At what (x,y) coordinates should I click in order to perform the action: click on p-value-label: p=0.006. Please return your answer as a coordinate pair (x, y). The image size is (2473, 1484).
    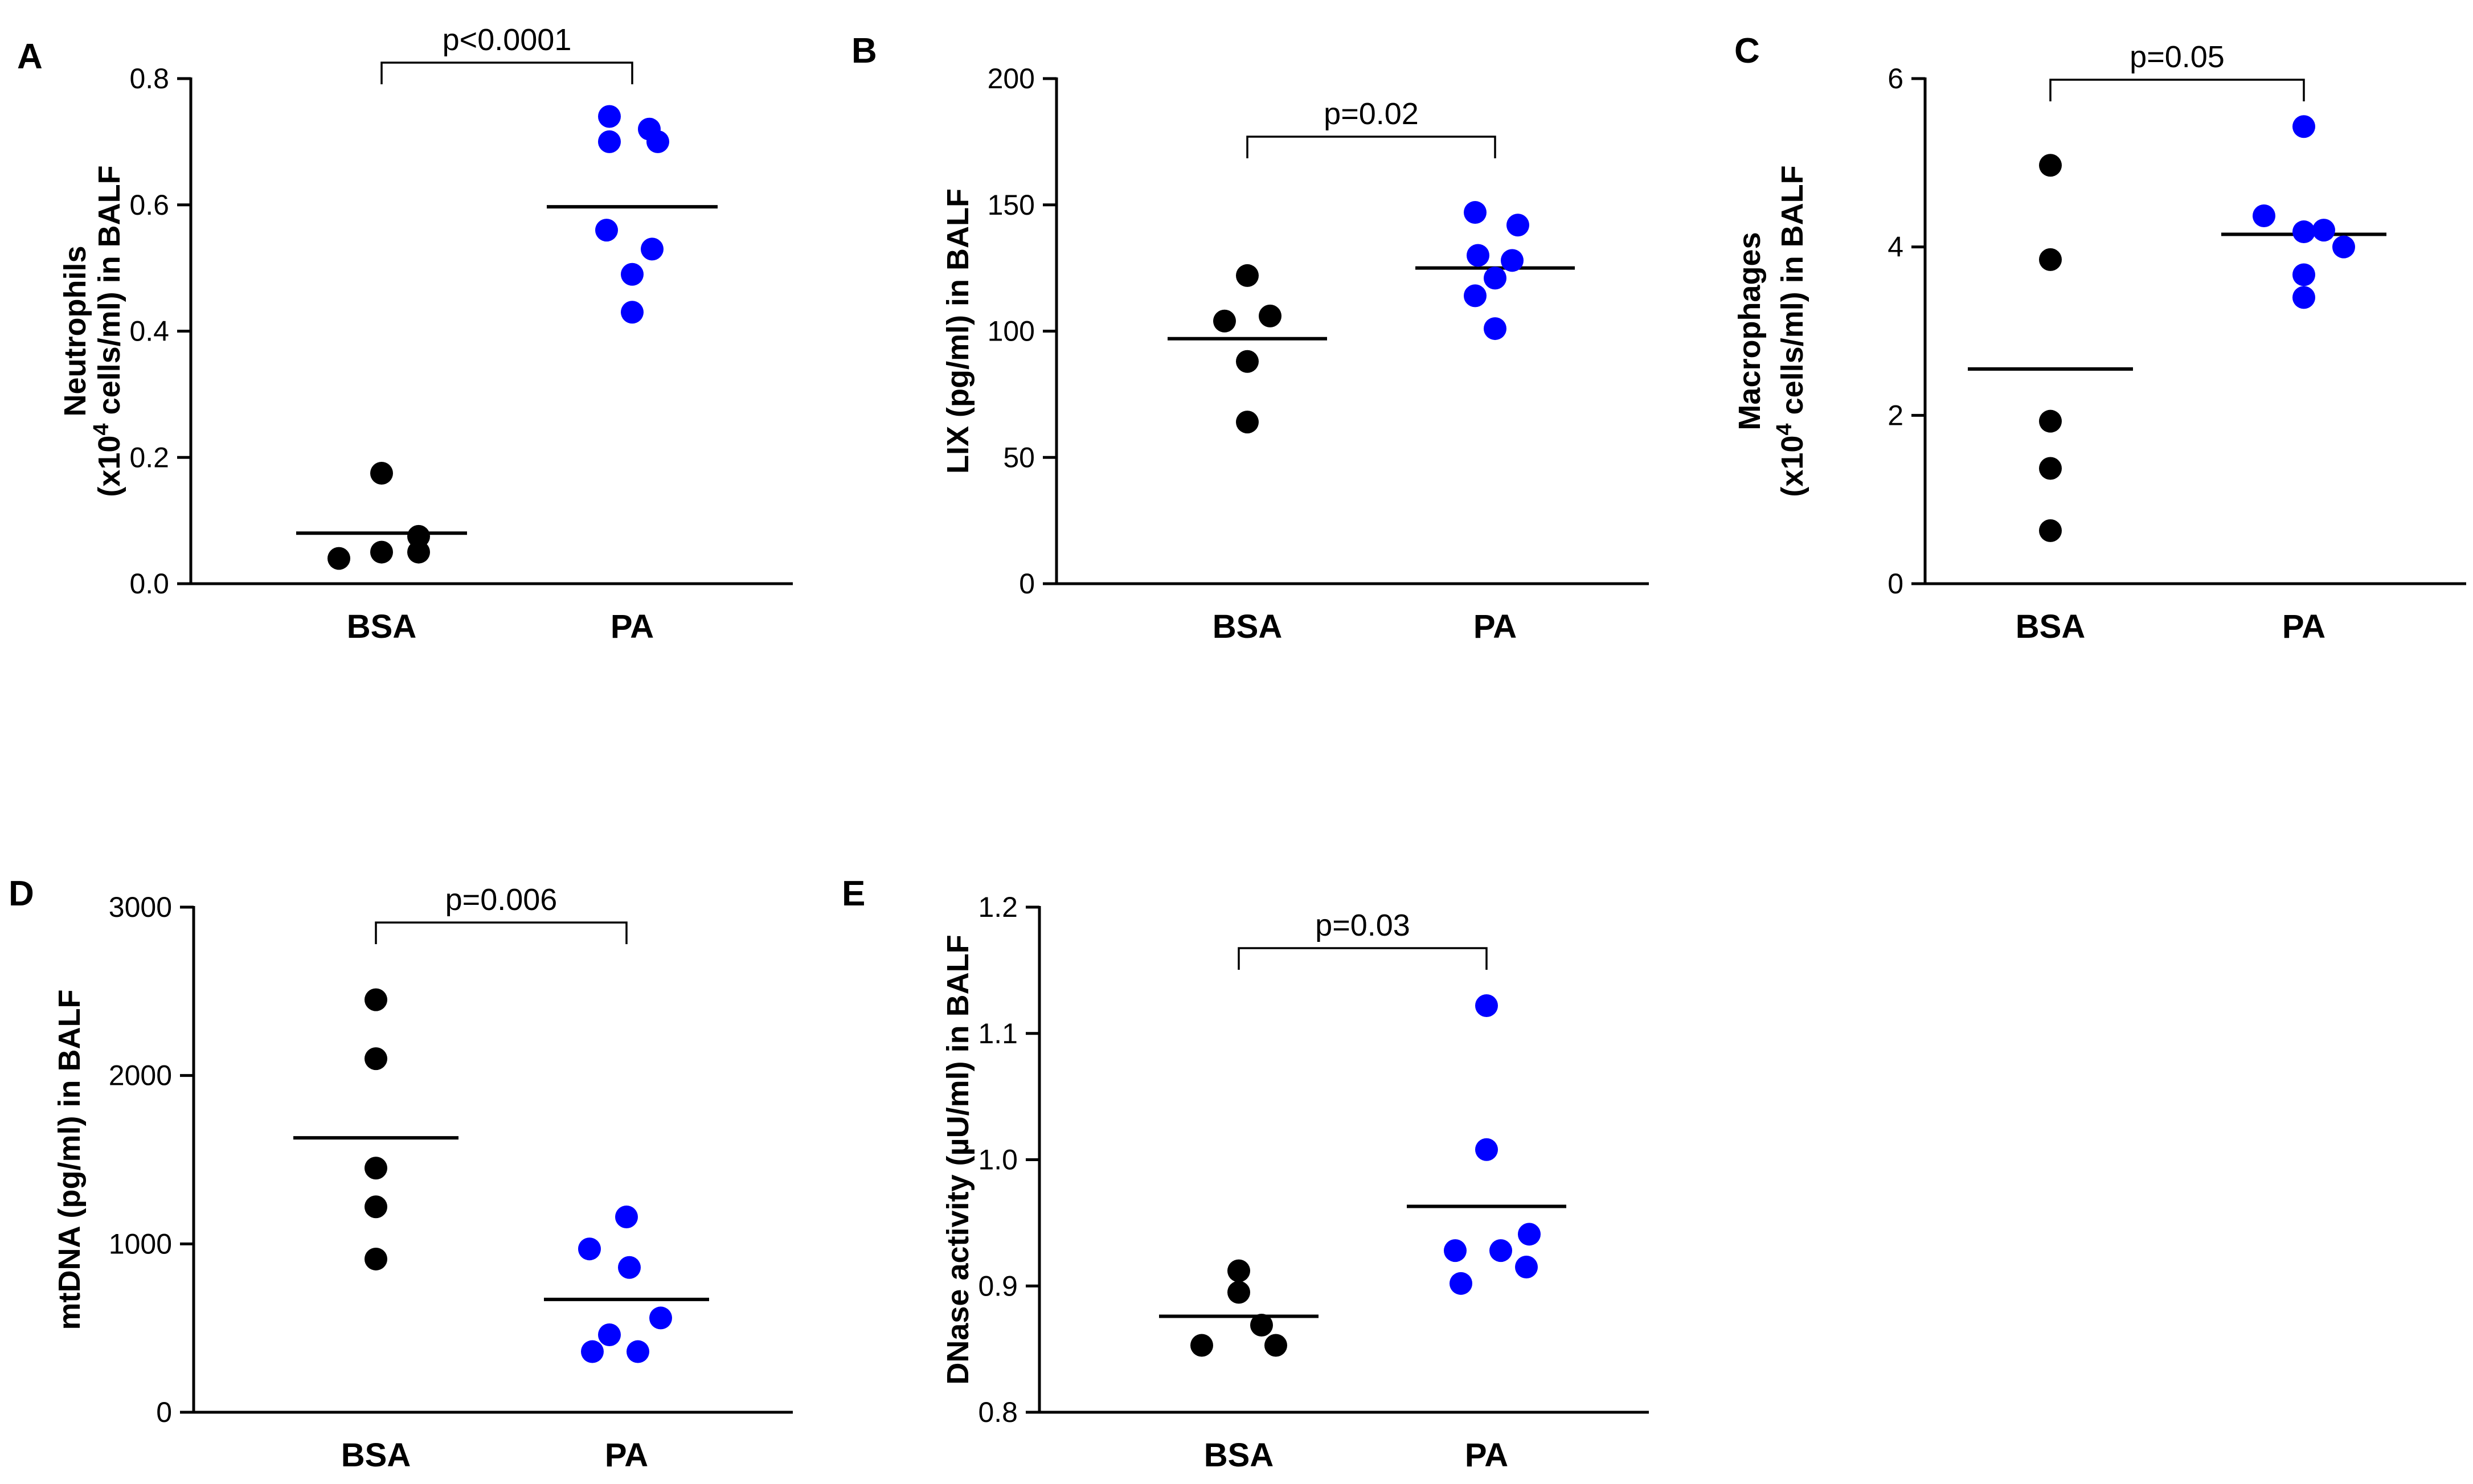
    Looking at the image, I should click on (501, 900).